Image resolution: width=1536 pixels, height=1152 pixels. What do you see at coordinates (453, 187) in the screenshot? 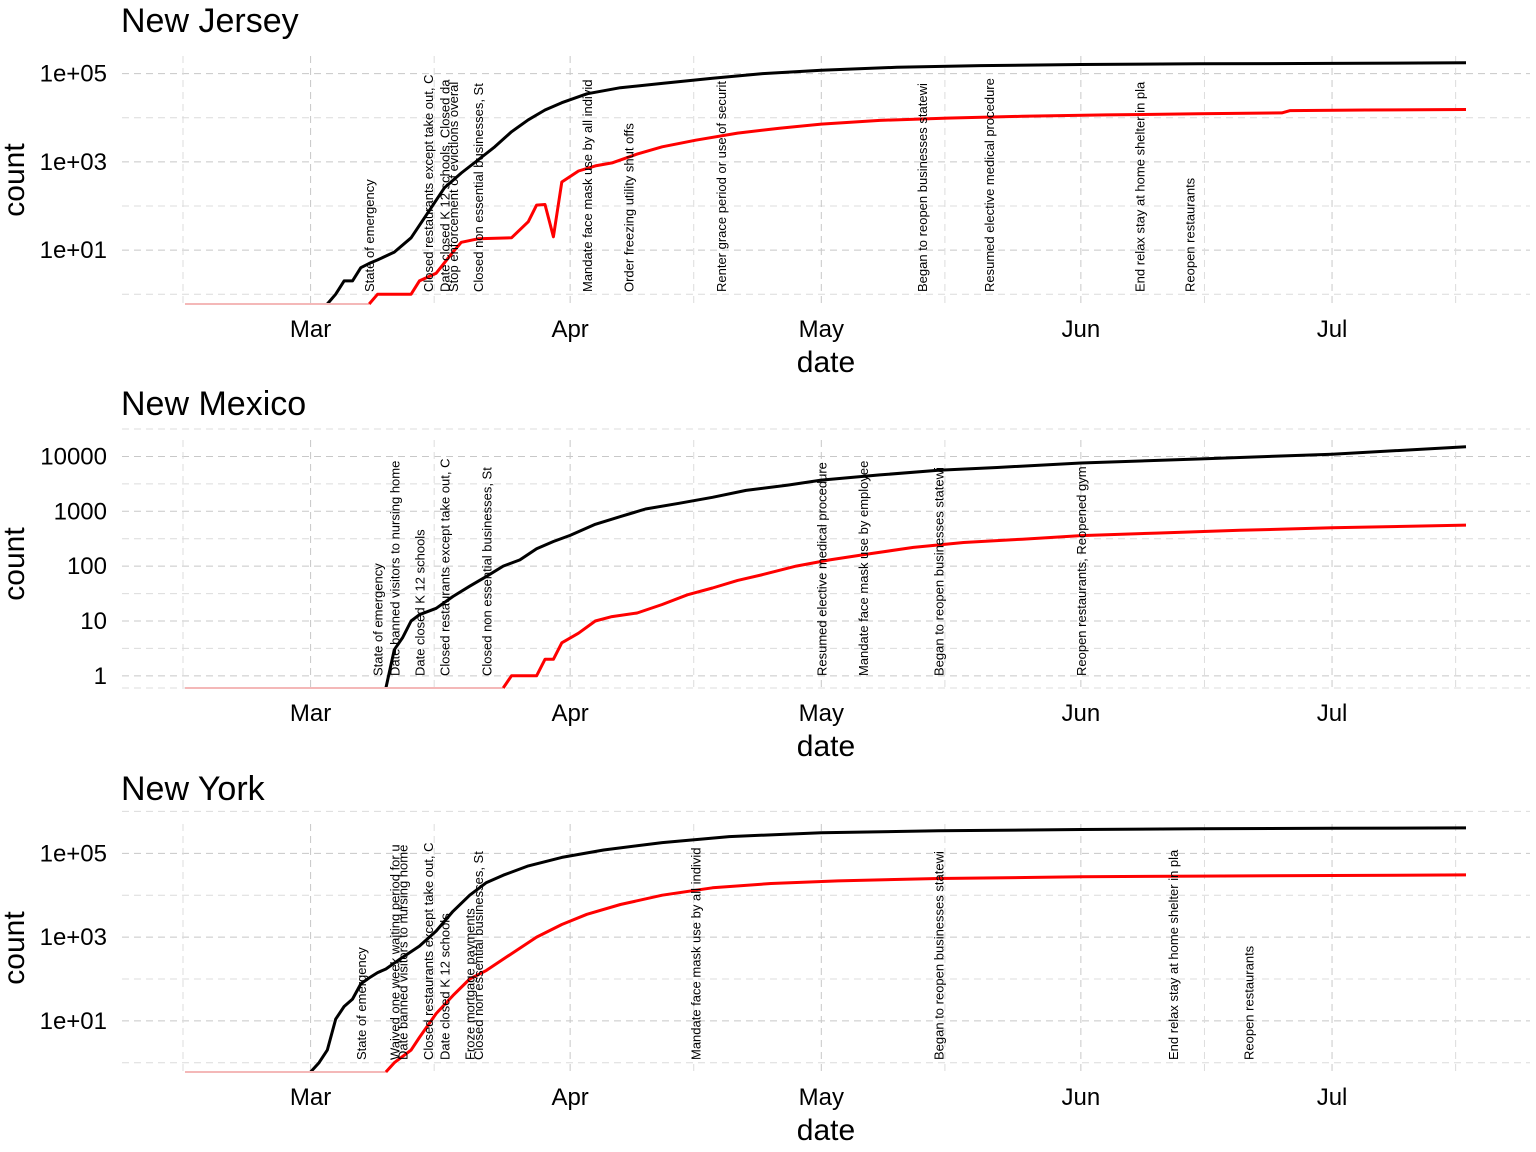
I see `event-label: Stop enforcement of evictions overal` at bounding box center [453, 187].